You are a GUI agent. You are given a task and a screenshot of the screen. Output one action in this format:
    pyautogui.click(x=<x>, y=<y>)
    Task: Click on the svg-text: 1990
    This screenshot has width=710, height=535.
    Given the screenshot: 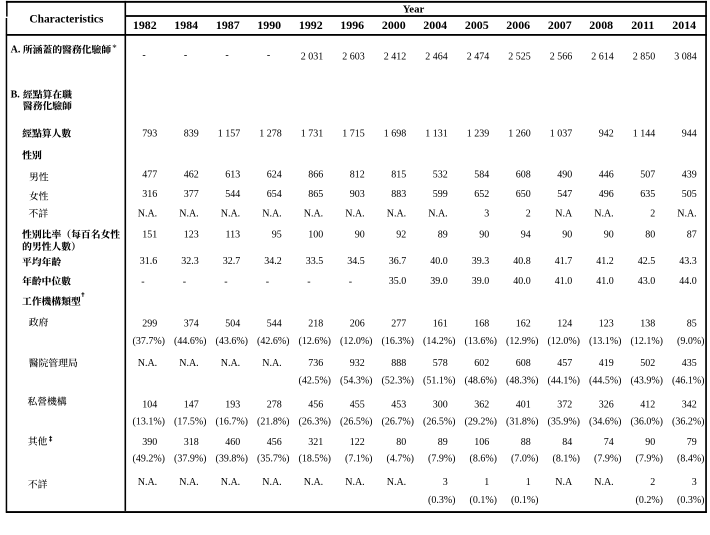 What is the action you would take?
    pyautogui.click(x=269, y=25)
    